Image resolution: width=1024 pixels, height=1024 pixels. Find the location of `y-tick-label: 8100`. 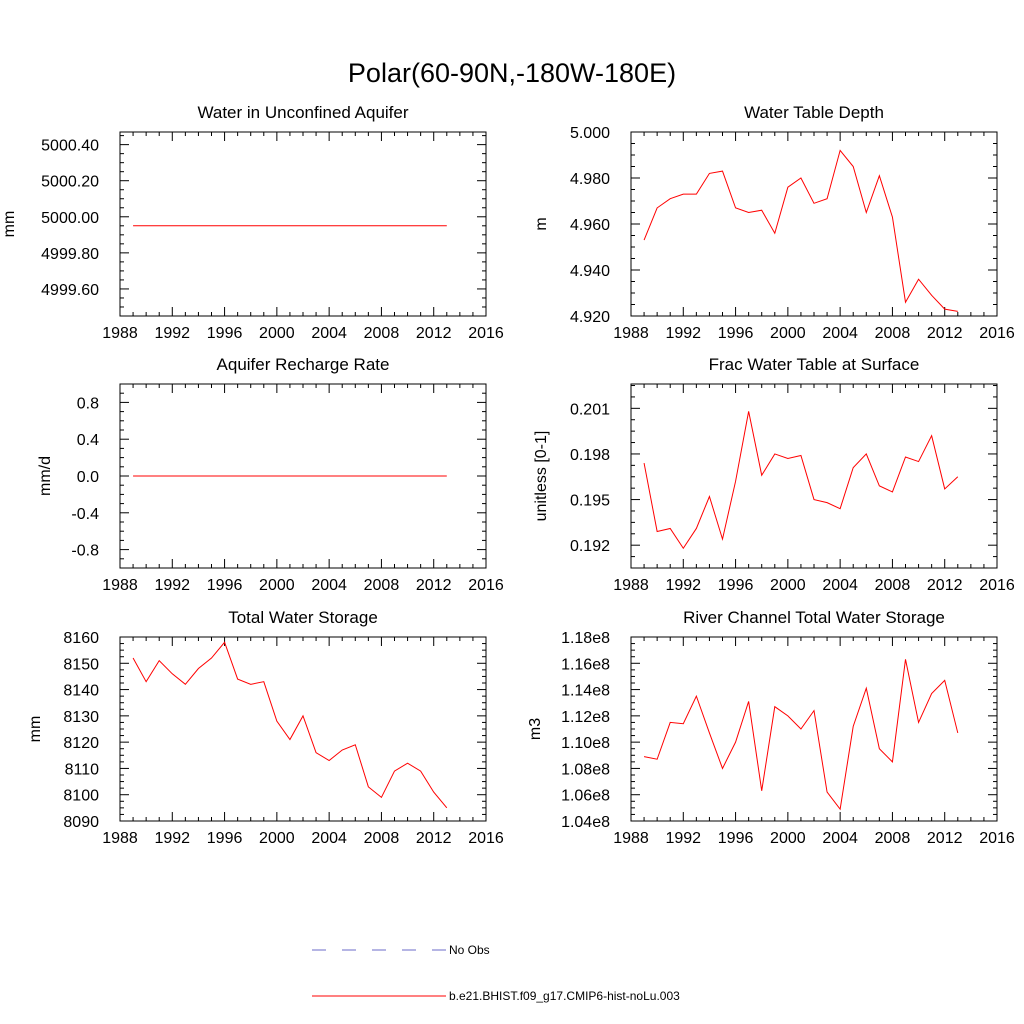

y-tick-label: 8100 is located at coordinates (81, 796).